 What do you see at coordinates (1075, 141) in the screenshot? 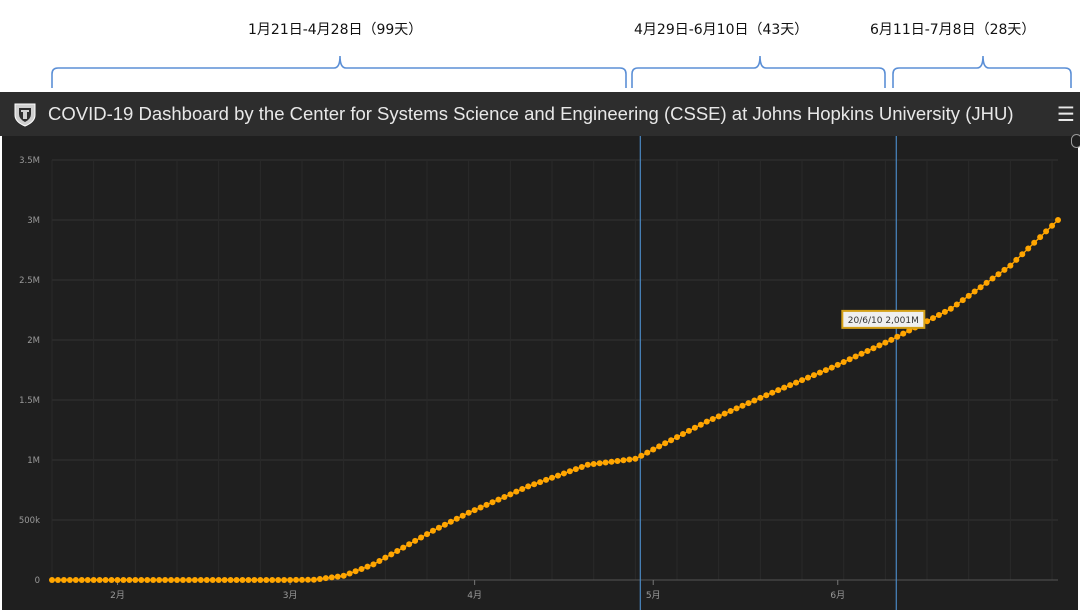
I see `scroll-handle` at bounding box center [1075, 141].